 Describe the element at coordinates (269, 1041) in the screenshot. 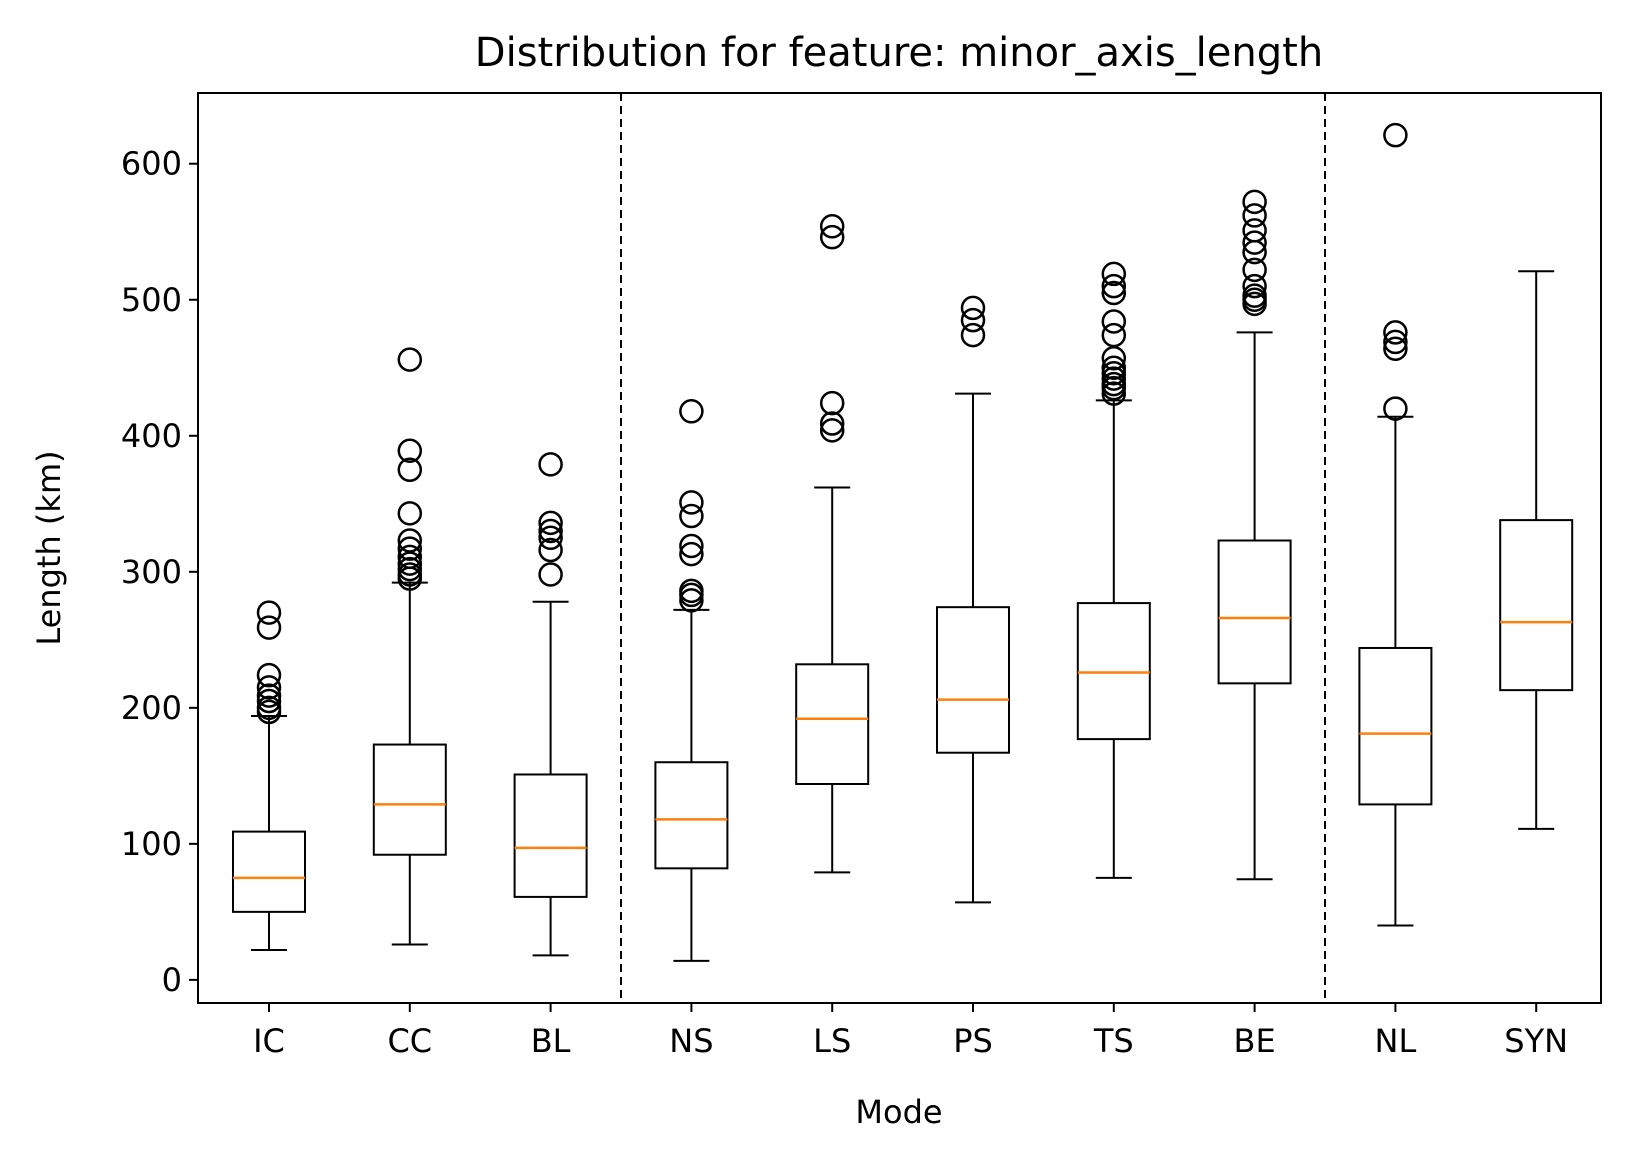

I see `x-tick-label: IC` at that location.